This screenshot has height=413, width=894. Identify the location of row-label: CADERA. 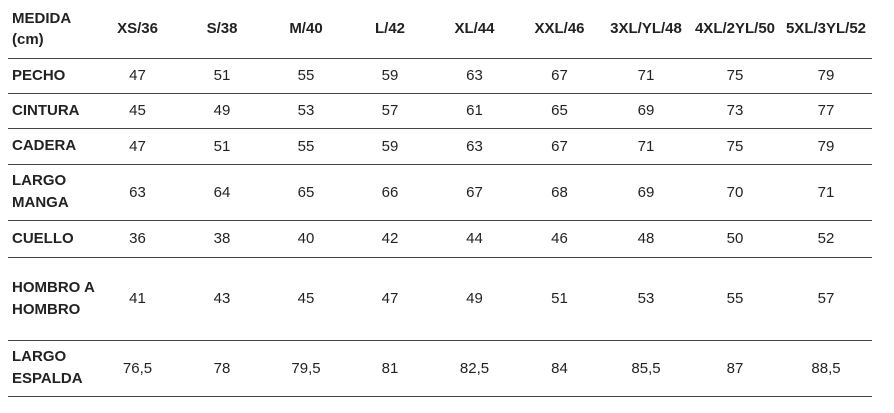
(51, 146).